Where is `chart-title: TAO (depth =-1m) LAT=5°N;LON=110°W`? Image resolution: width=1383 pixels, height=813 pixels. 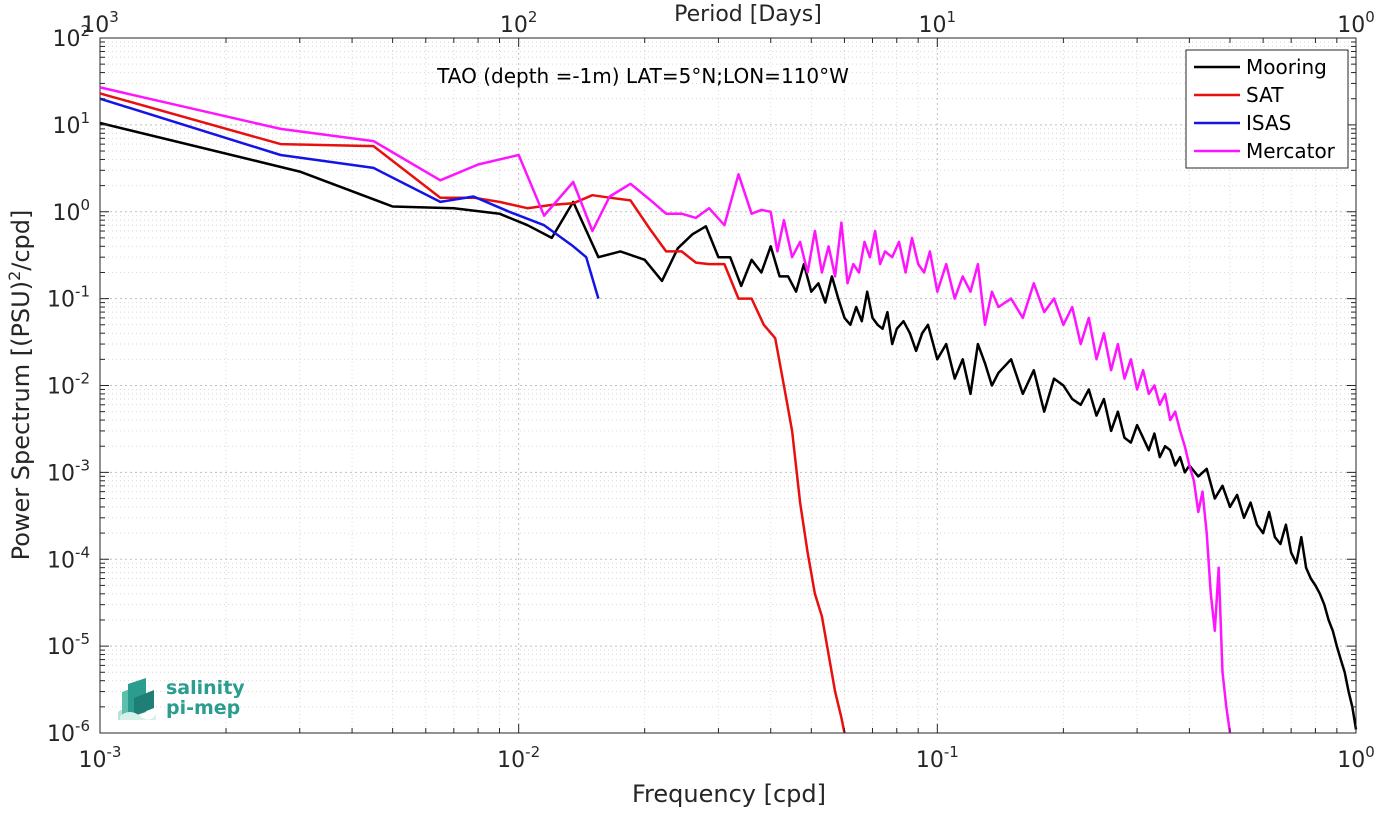
chart-title: TAO (depth =-1m) LAT=5°N;LON=110°W is located at coordinates (642, 76).